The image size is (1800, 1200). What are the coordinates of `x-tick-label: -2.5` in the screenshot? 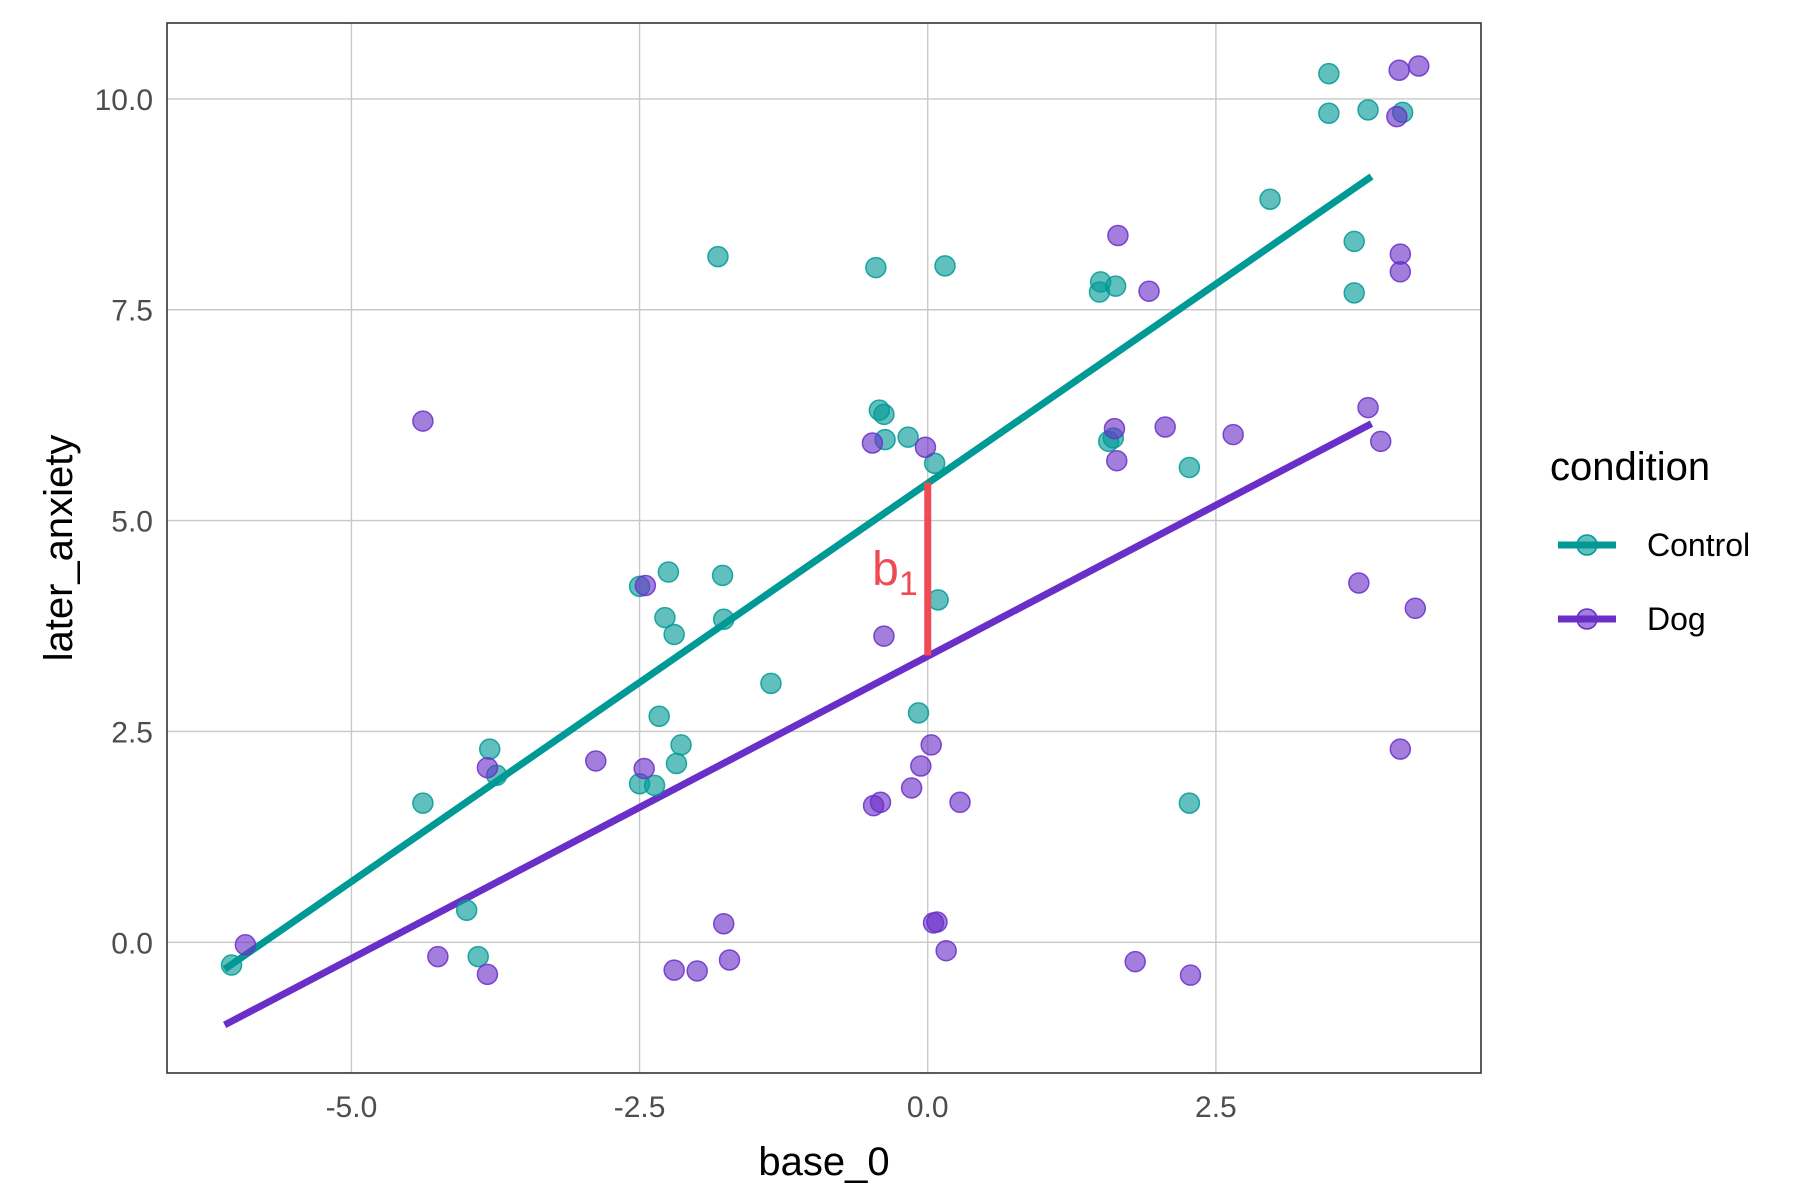 It's located at (640, 1107).